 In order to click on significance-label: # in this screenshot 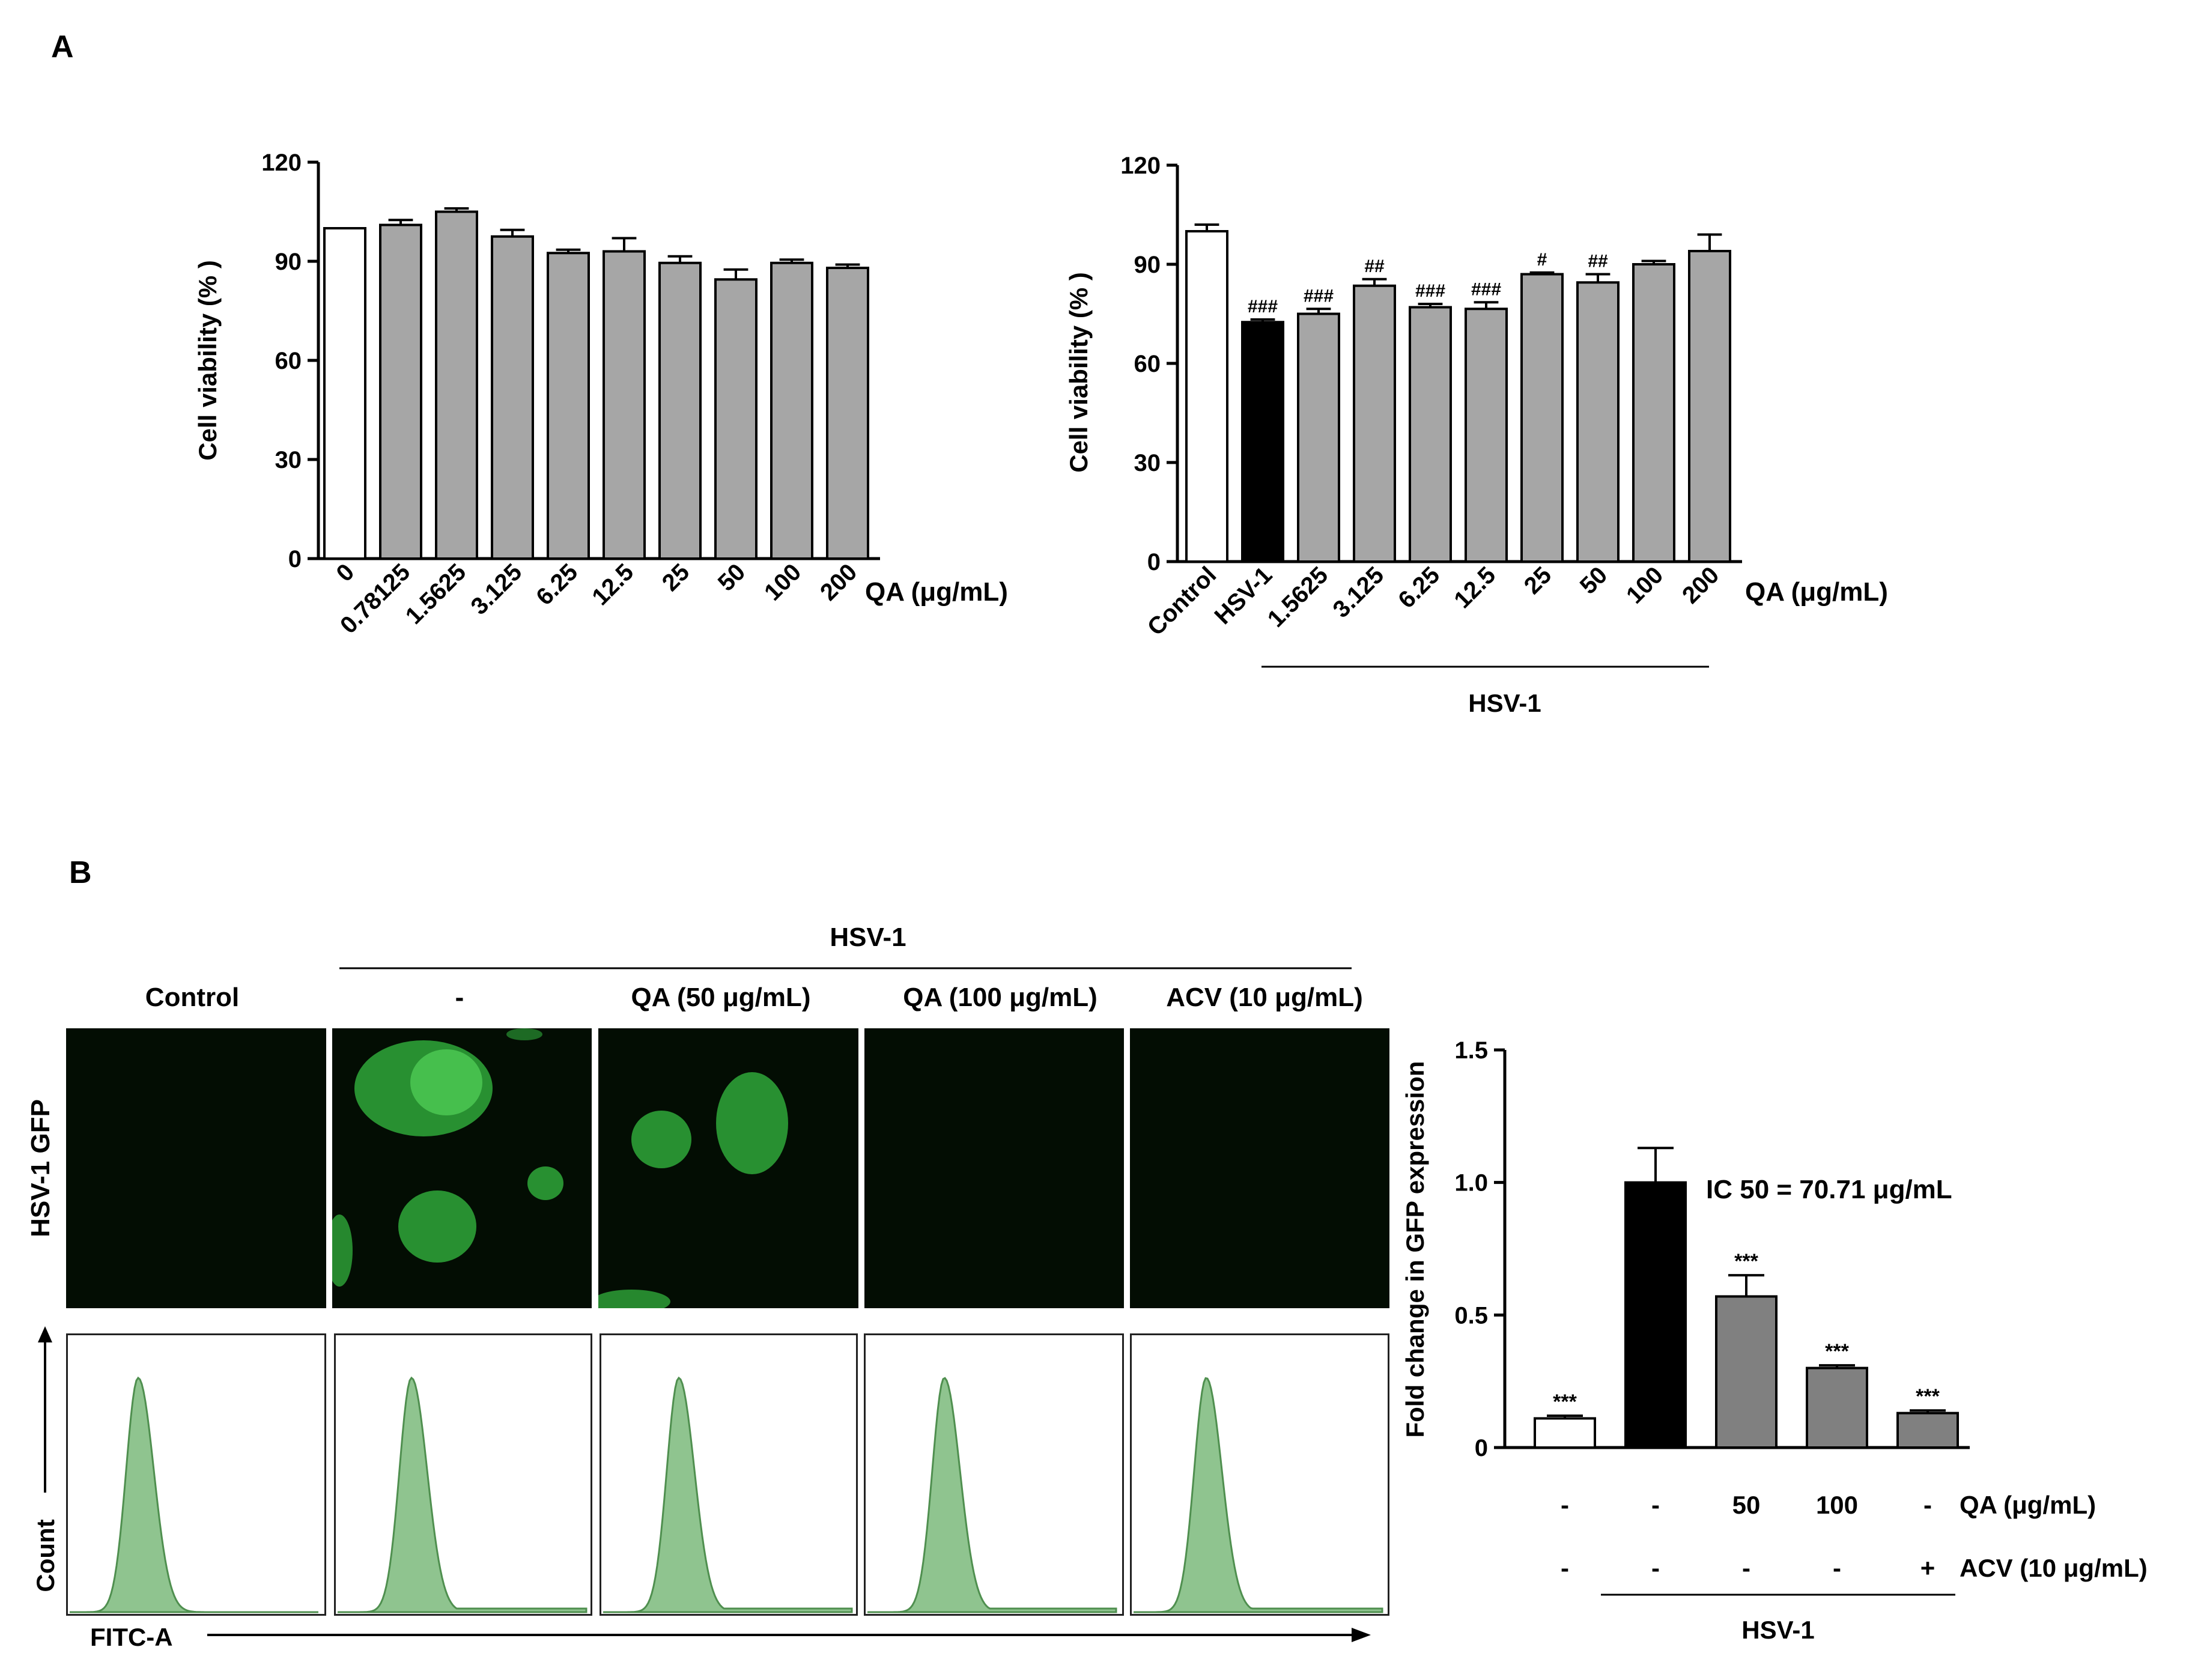, I will do `click(1542, 260)`.